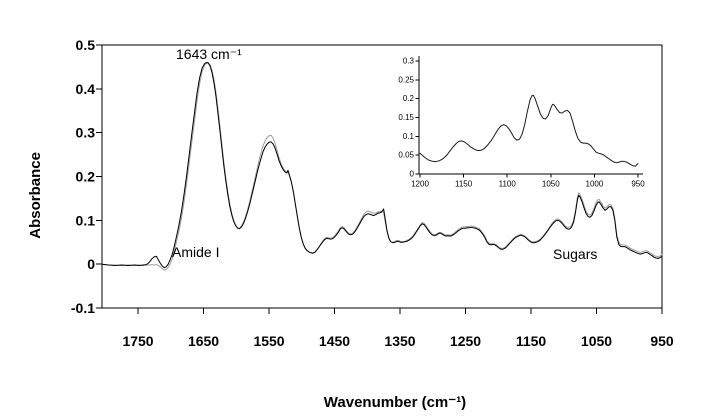 Image resolution: width=709 pixels, height=420 pixels. I want to click on inset-x-tick-label-950: 950, so click(638, 184).